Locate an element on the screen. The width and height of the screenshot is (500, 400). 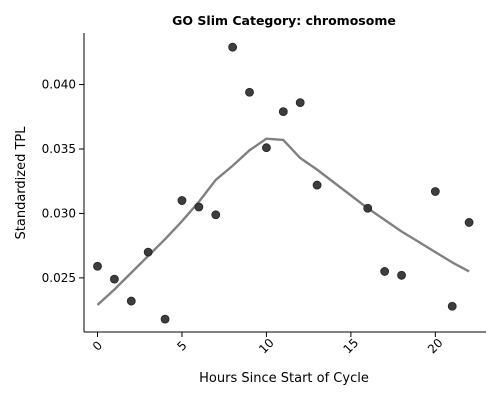
x-tick-label: 0 is located at coordinates (97, 345).